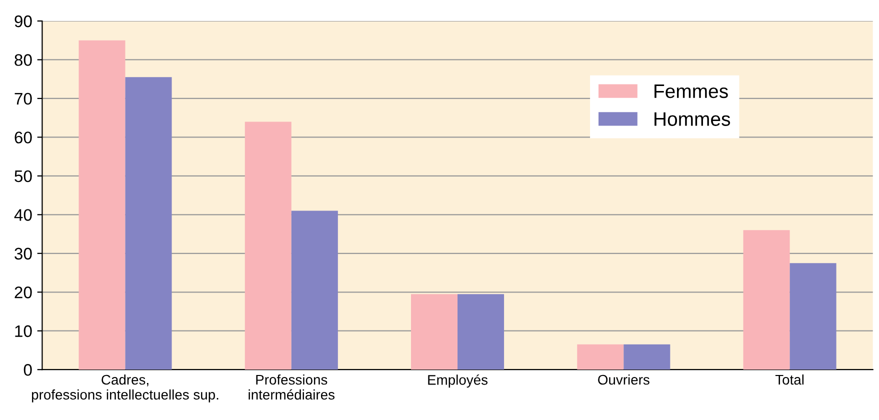 The height and width of the screenshot is (420, 879). What do you see at coordinates (789, 379) in the screenshot?
I see `x-tick-label: Total` at bounding box center [789, 379].